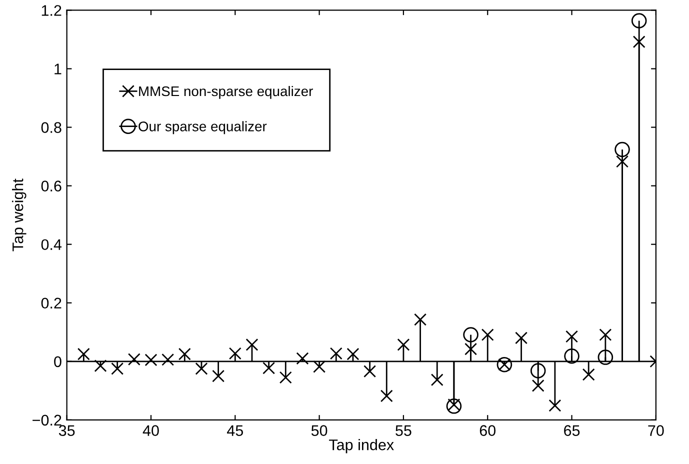  What do you see at coordinates (51, 186) in the screenshot?
I see `y-tick-label: 0.6` at bounding box center [51, 186].